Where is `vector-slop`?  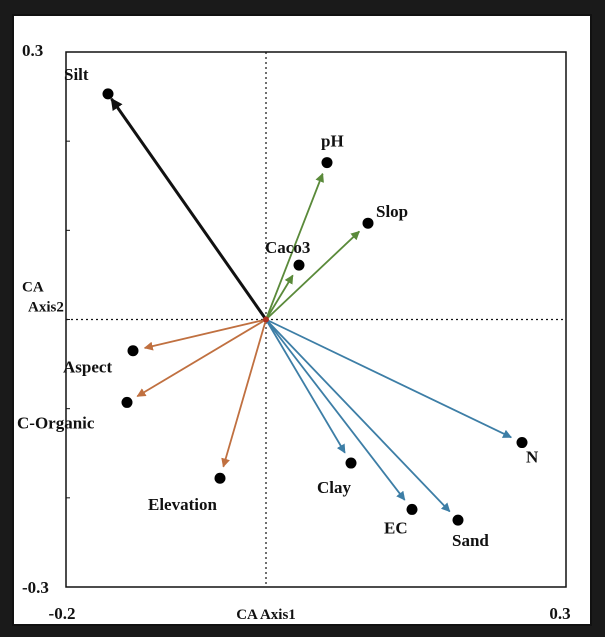
vector-slop is located at coordinates (312, 275).